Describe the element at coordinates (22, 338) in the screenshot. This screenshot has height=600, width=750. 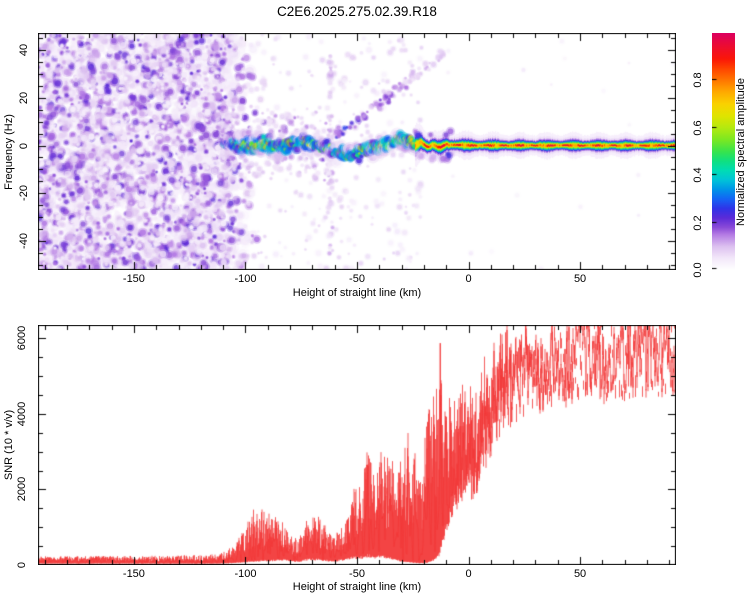
I see `tick-label: 6000` at that location.